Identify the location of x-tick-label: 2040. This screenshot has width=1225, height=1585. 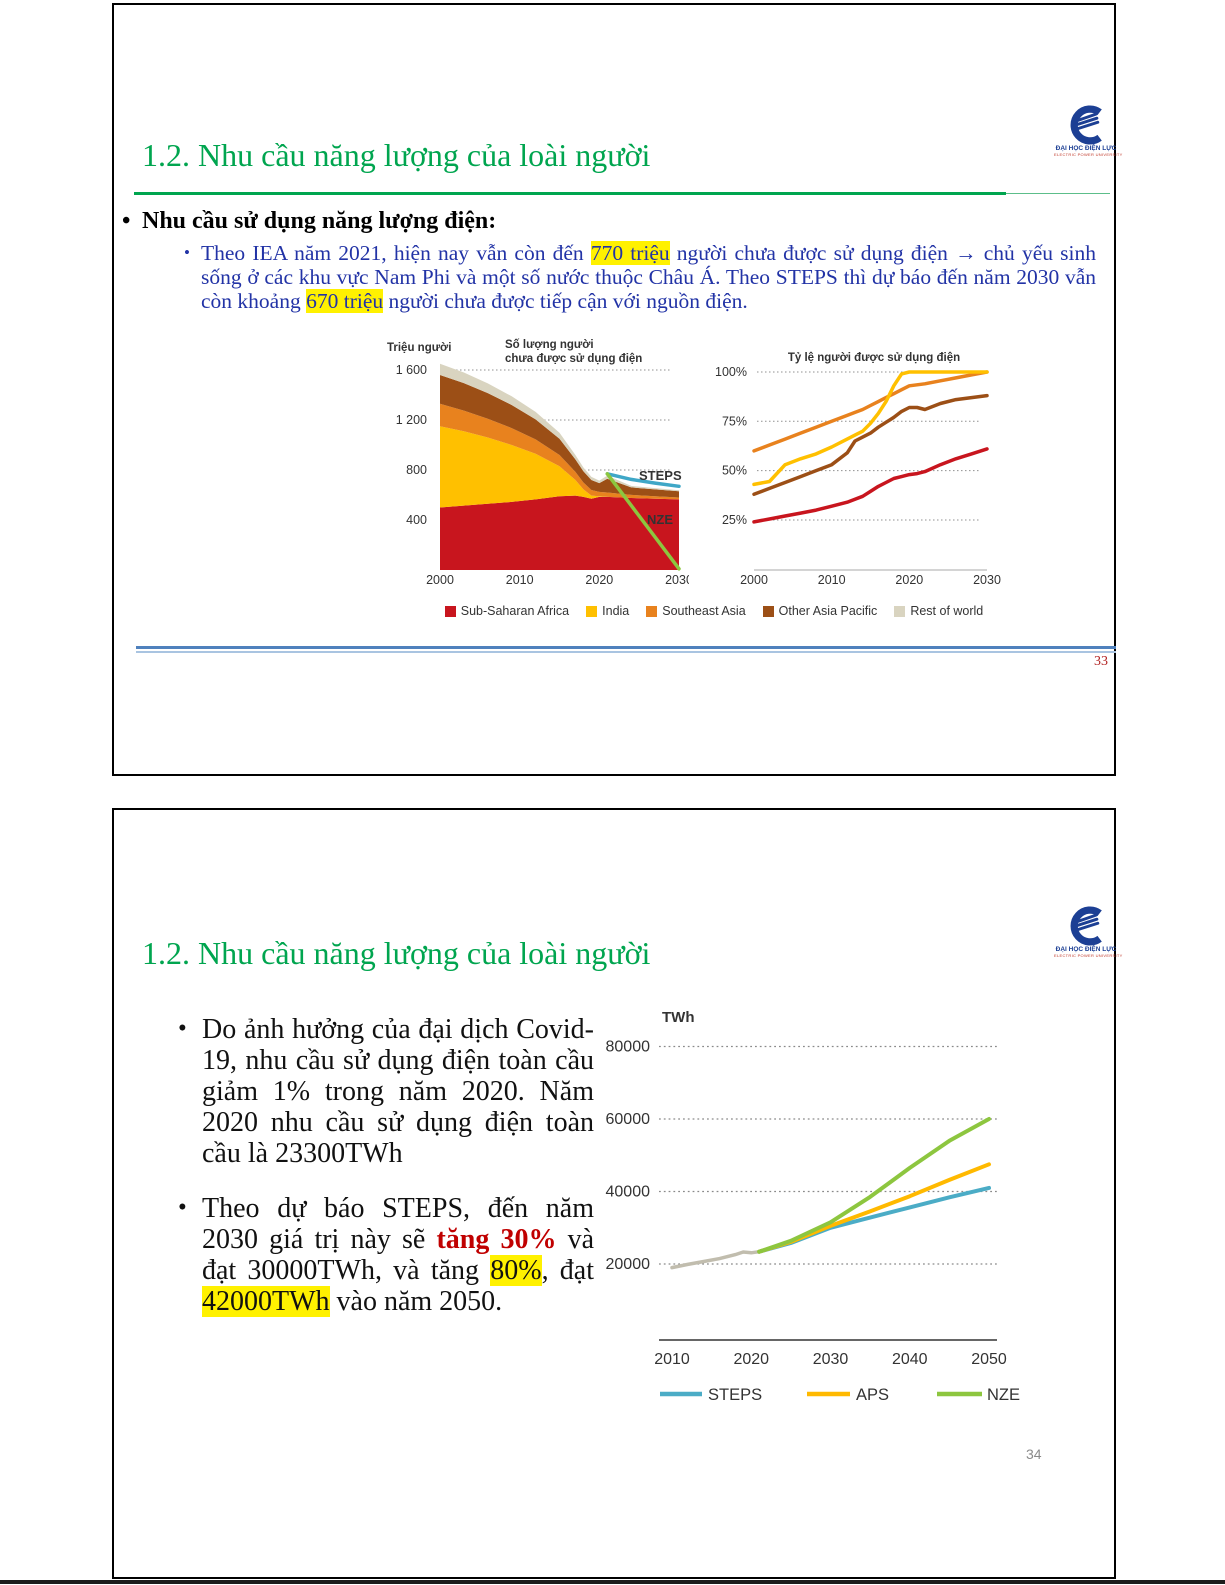
(910, 1359).